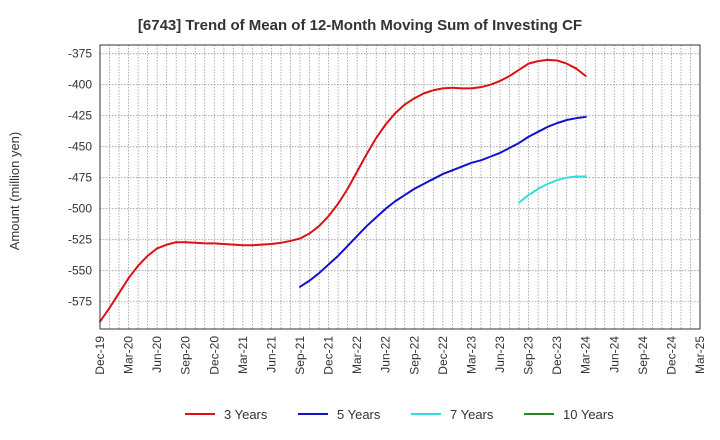  What do you see at coordinates (80, 240) in the screenshot?
I see `y-tick-label: -525` at bounding box center [80, 240].